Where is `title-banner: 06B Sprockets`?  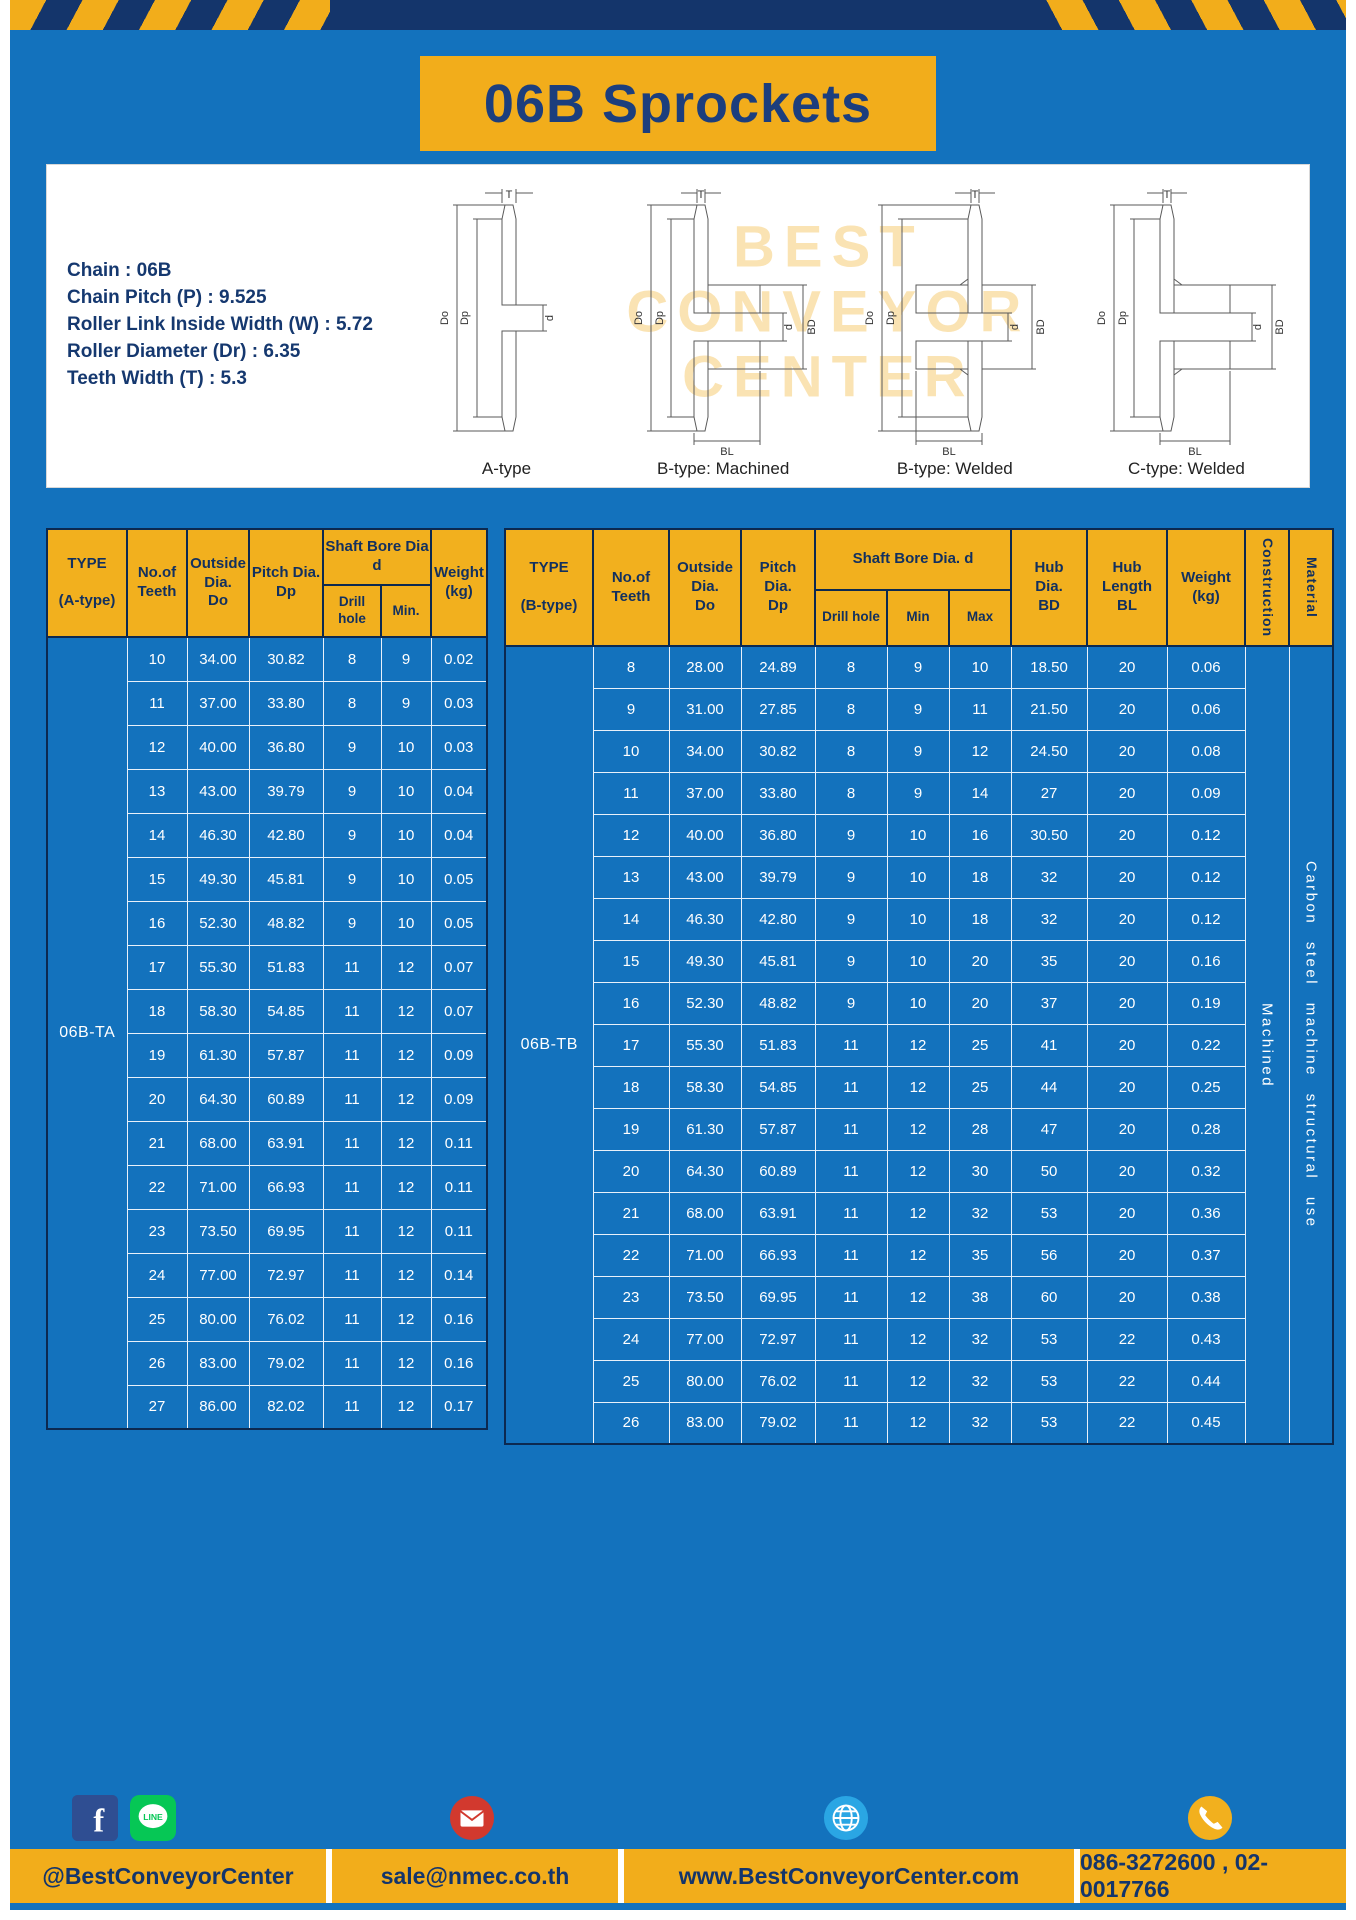
title-banner: 06B Sprockets is located at coordinates (678, 103).